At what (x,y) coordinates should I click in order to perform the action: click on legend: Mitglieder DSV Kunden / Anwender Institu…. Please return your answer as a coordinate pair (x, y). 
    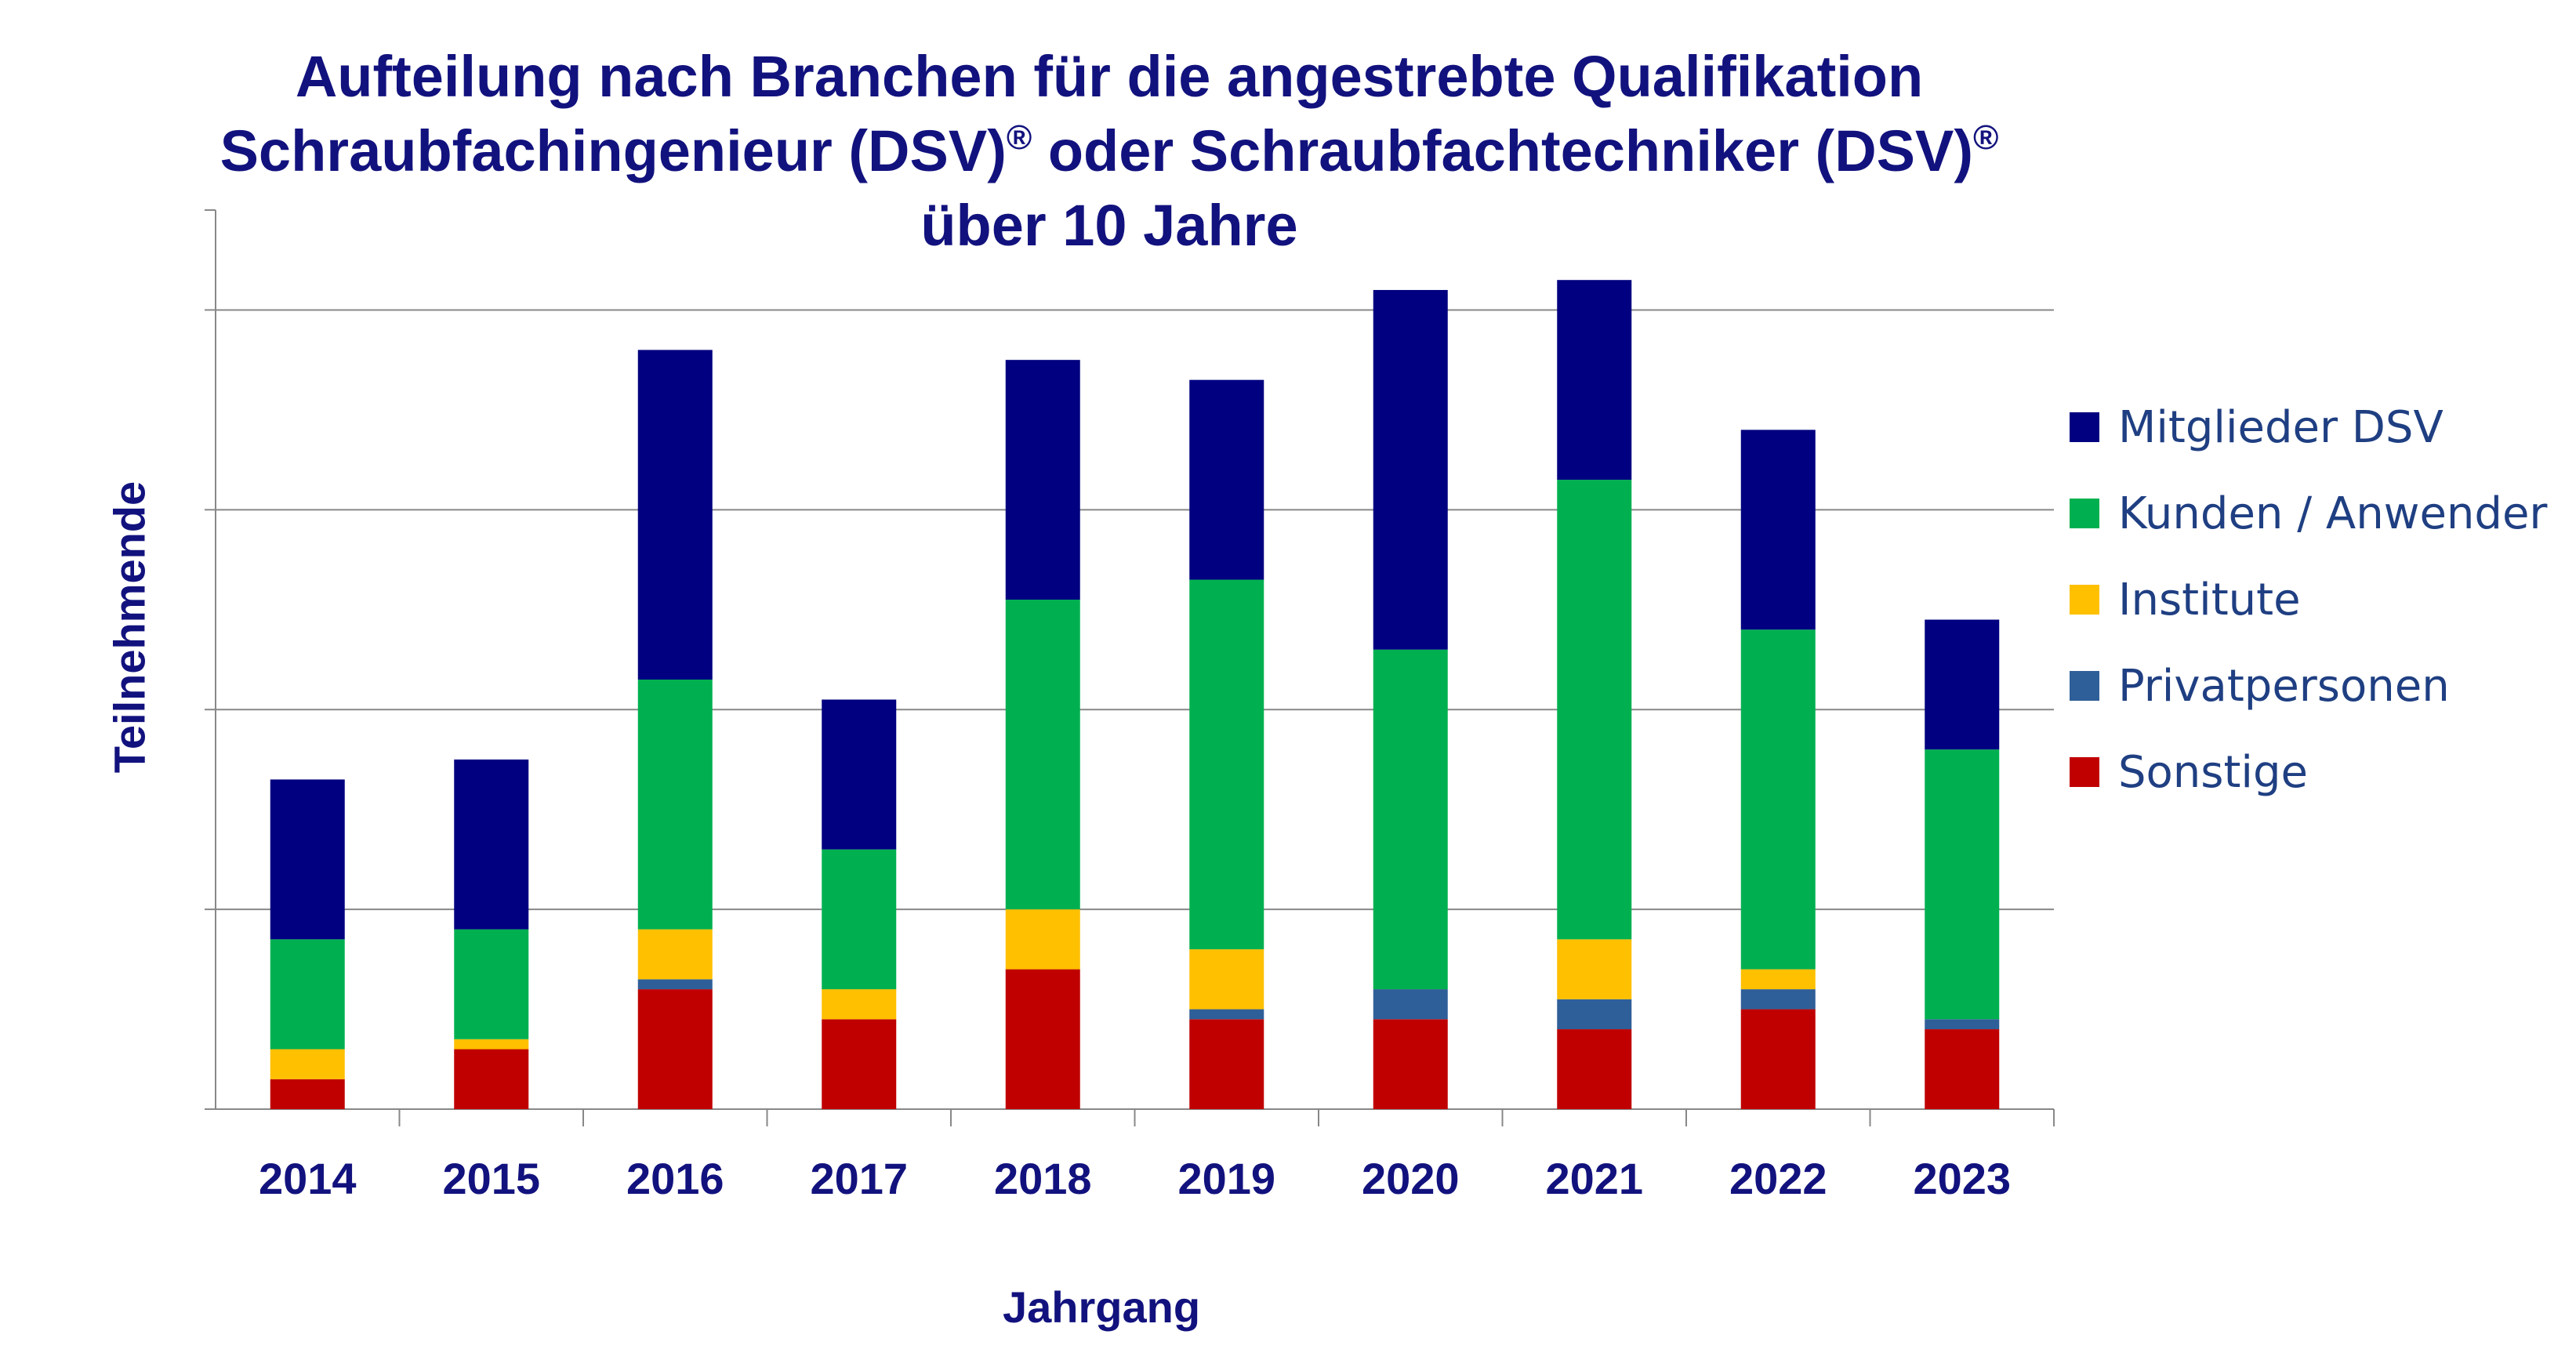
    Looking at the image, I should click on (2309, 599).